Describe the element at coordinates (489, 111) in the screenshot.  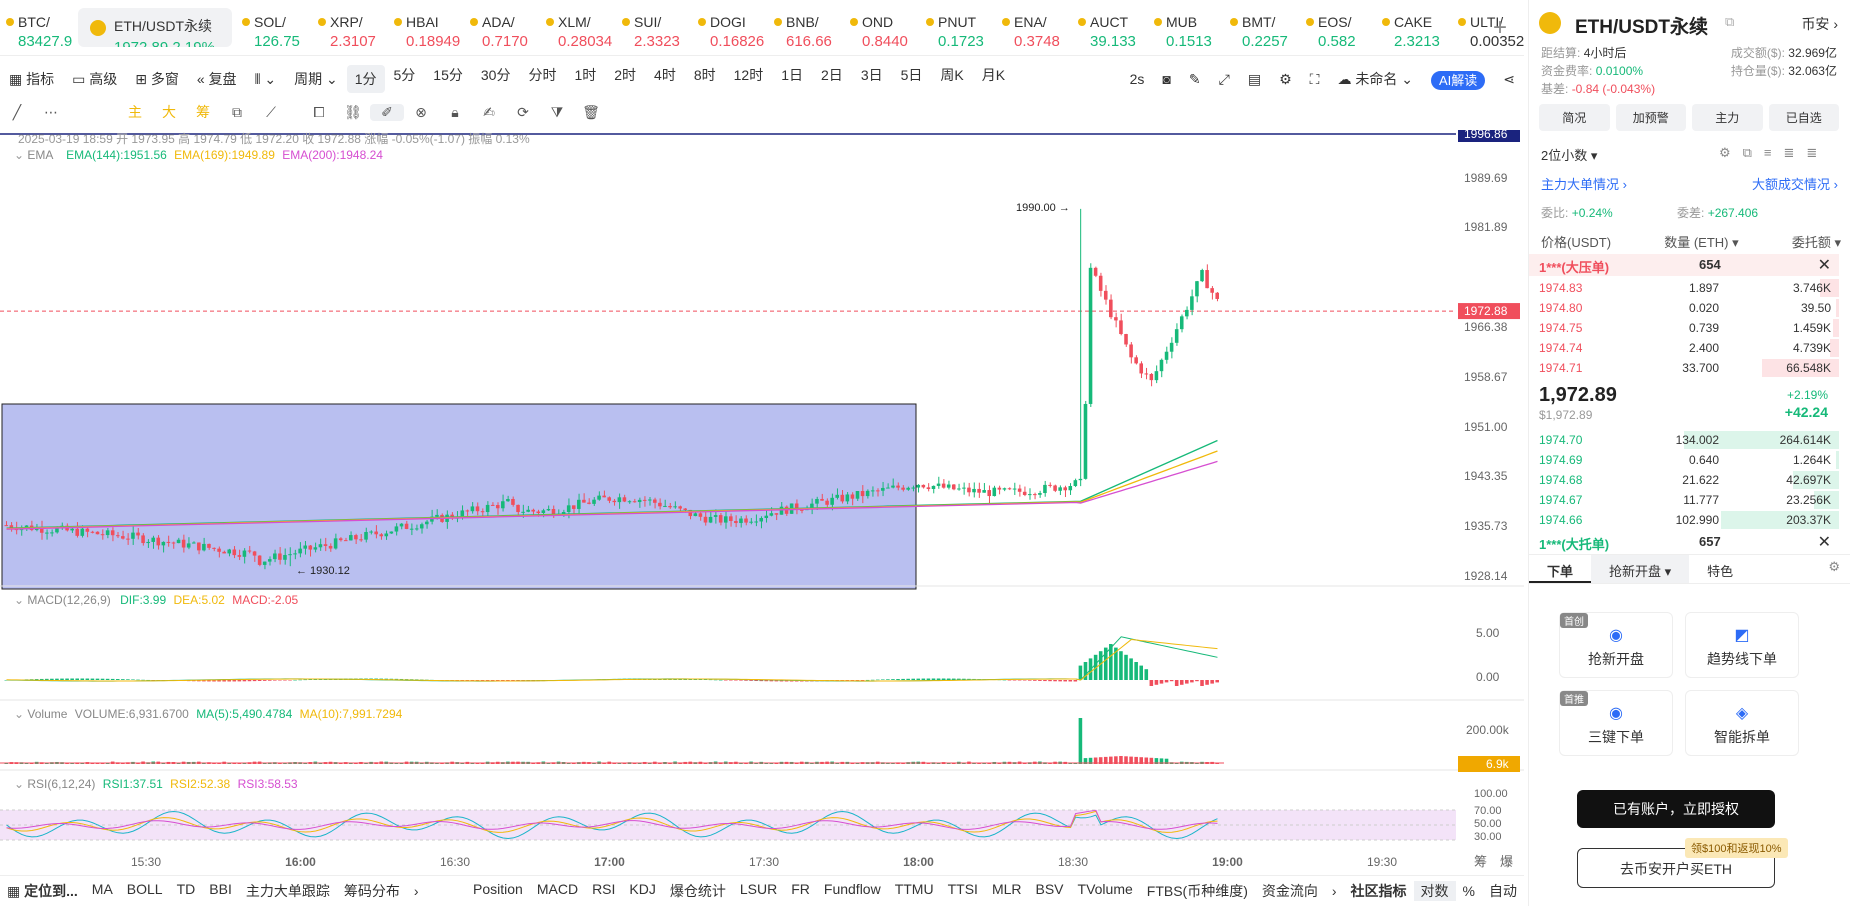
I see `edit-icon: ✍` at that location.